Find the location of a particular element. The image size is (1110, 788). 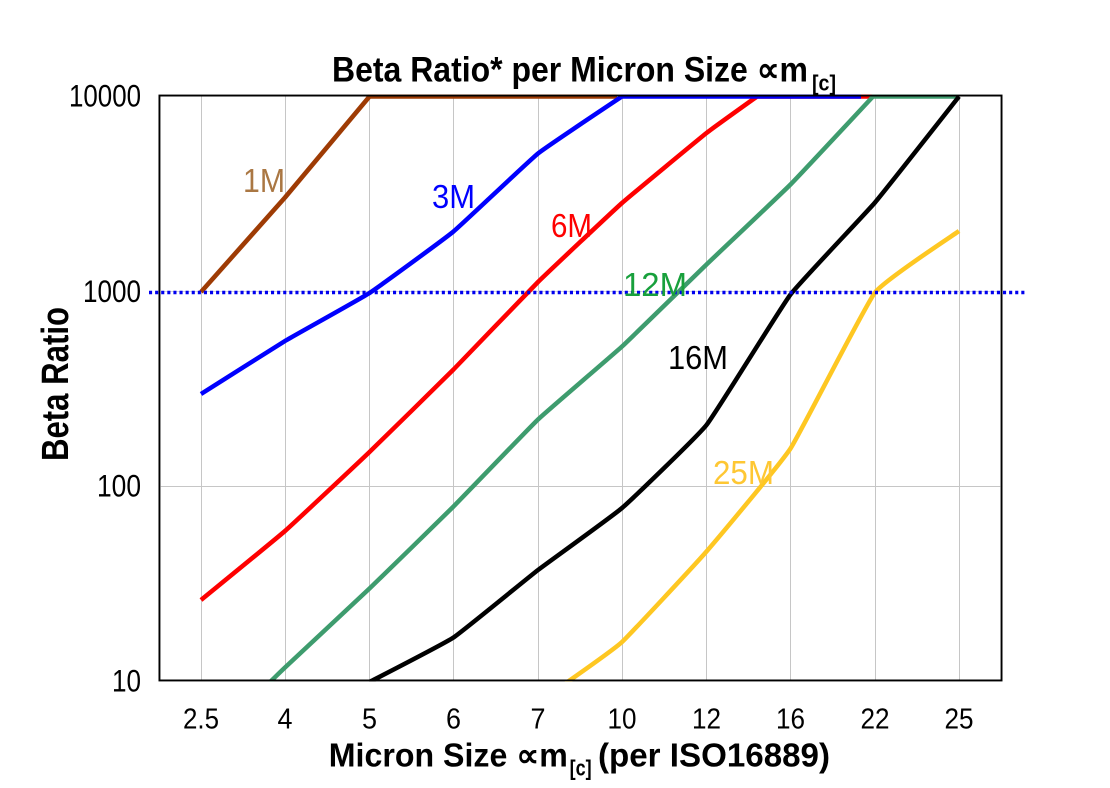

svg-text: Micron Size ∝m is located at coordinates (448, 755).